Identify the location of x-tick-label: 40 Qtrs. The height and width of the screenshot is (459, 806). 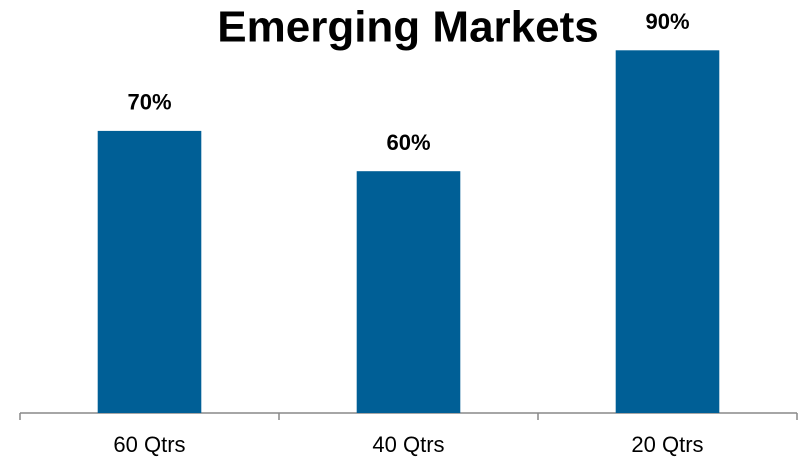
(408, 444).